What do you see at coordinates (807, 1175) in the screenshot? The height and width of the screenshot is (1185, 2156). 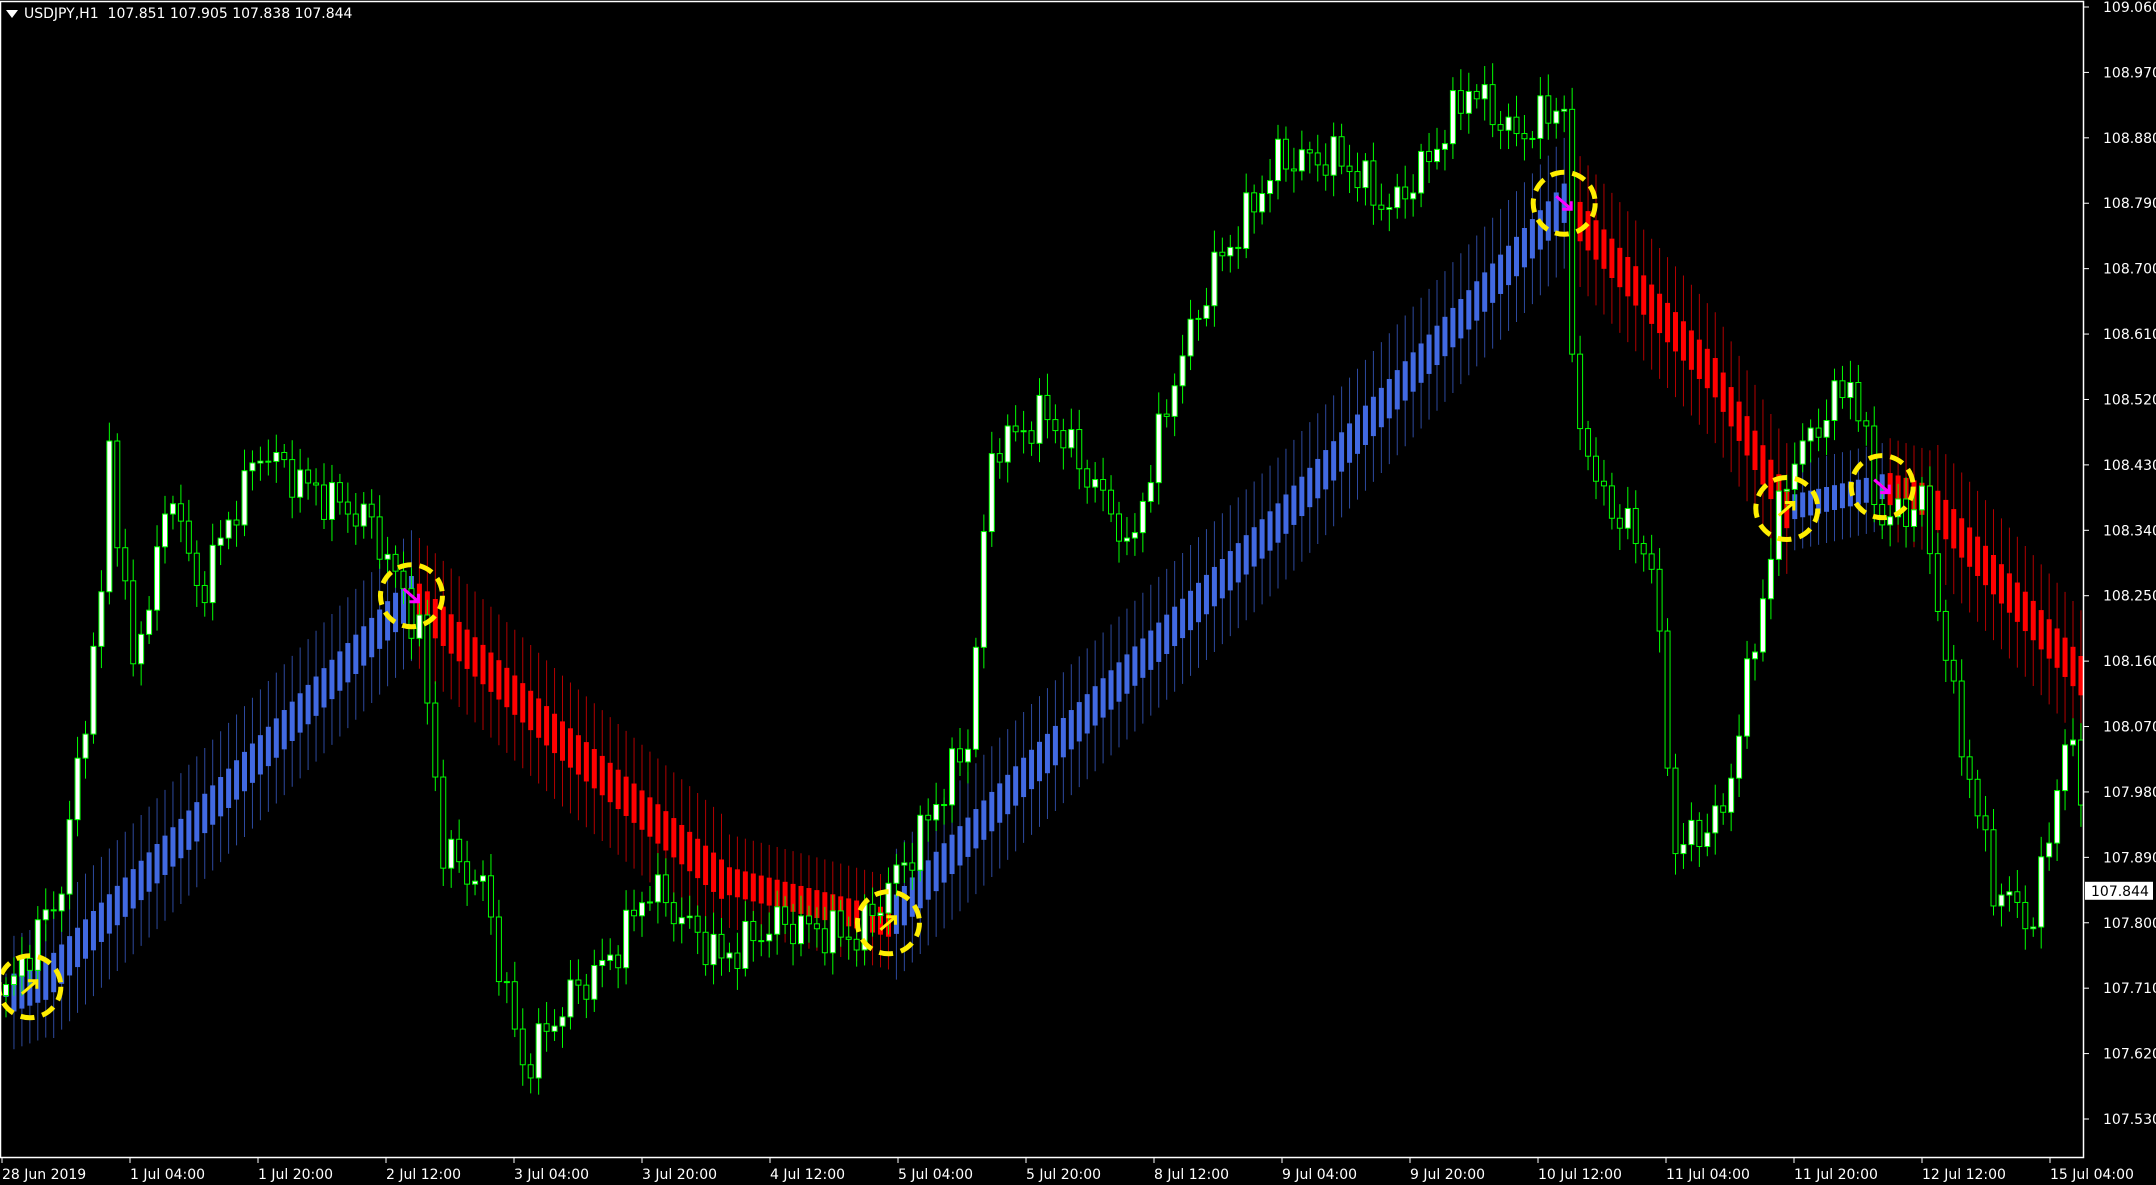 I see `x-tick-label: 4 Jul 12:00` at bounding box center [807, 1175].